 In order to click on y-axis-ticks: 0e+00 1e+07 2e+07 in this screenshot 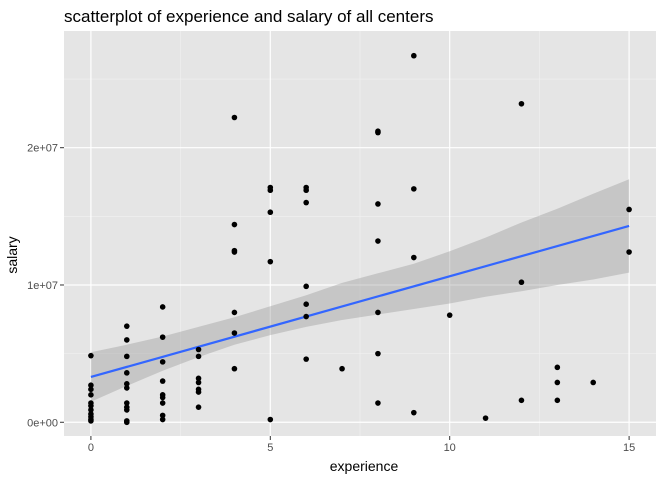, I will do `click(45, 286)`.